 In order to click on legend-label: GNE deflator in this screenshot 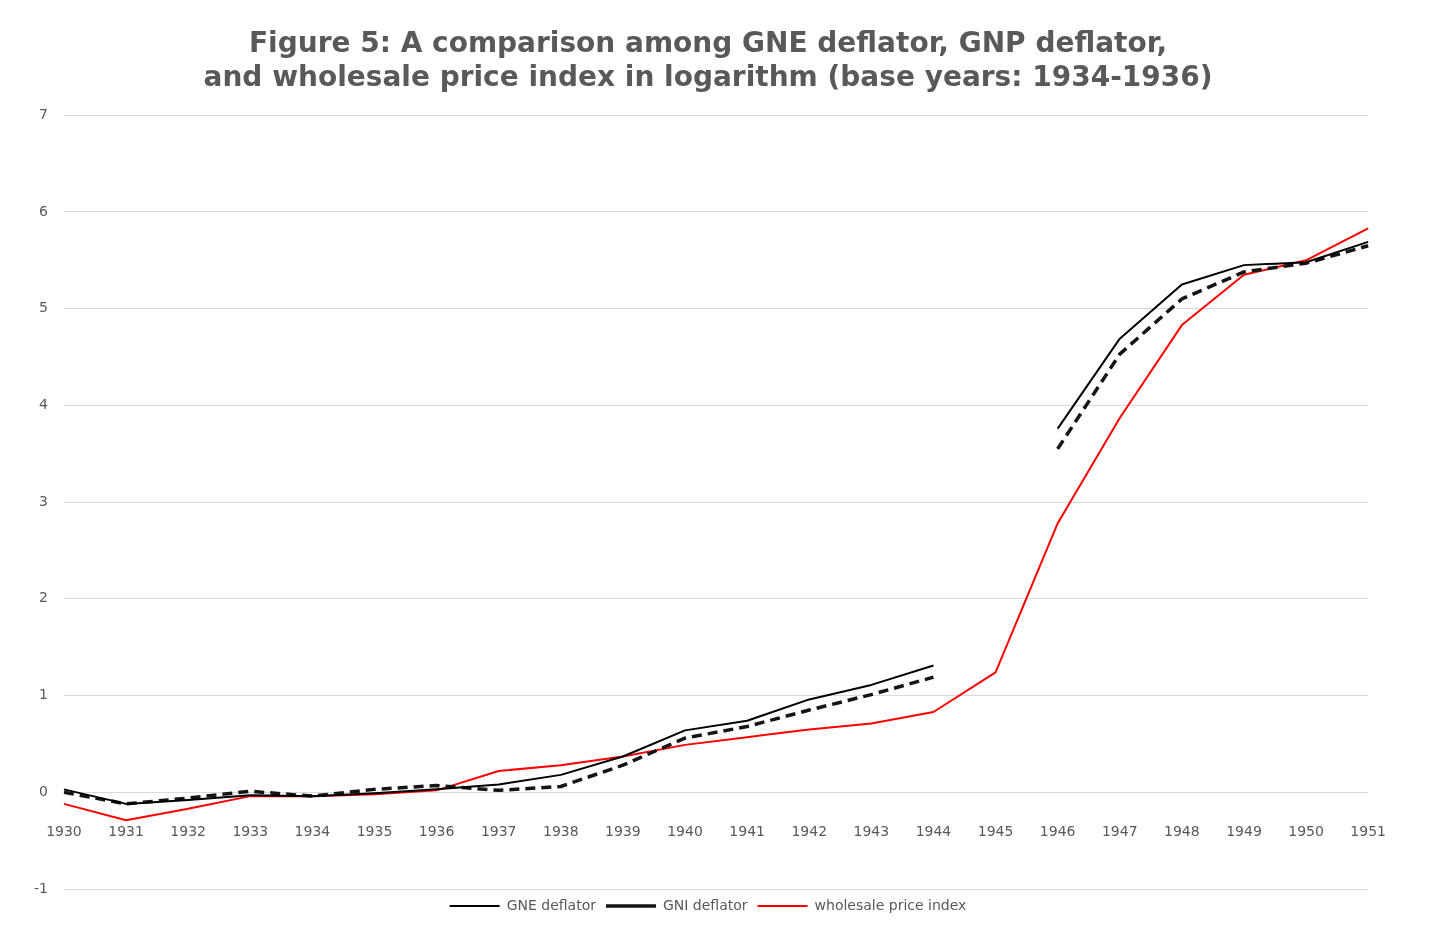, I will do `click(551, 904)`.